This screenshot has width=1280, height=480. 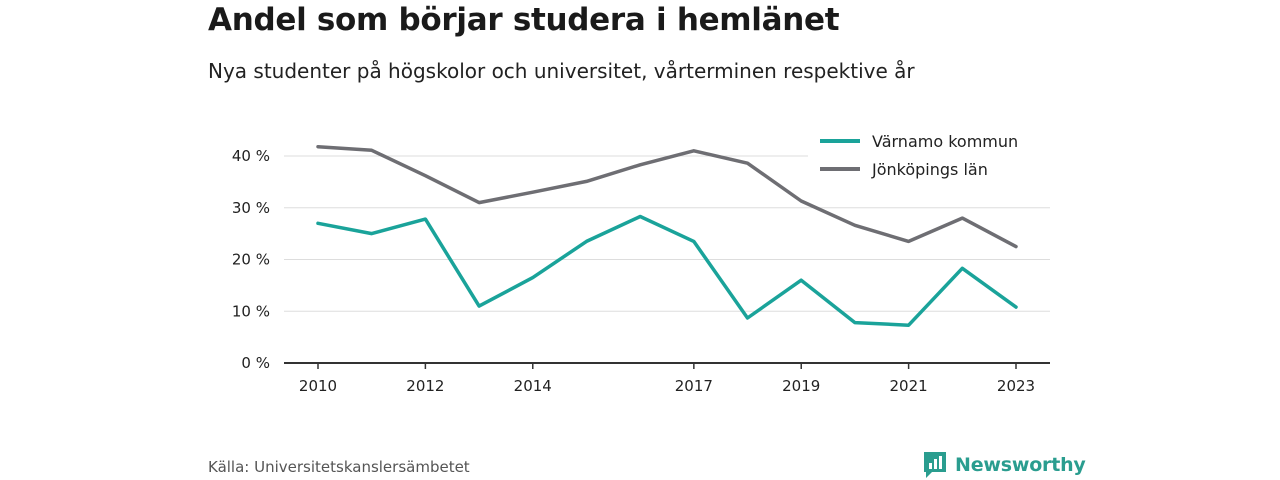 I want to click on brand: Newsworthy, so click(x=1004, y=465).